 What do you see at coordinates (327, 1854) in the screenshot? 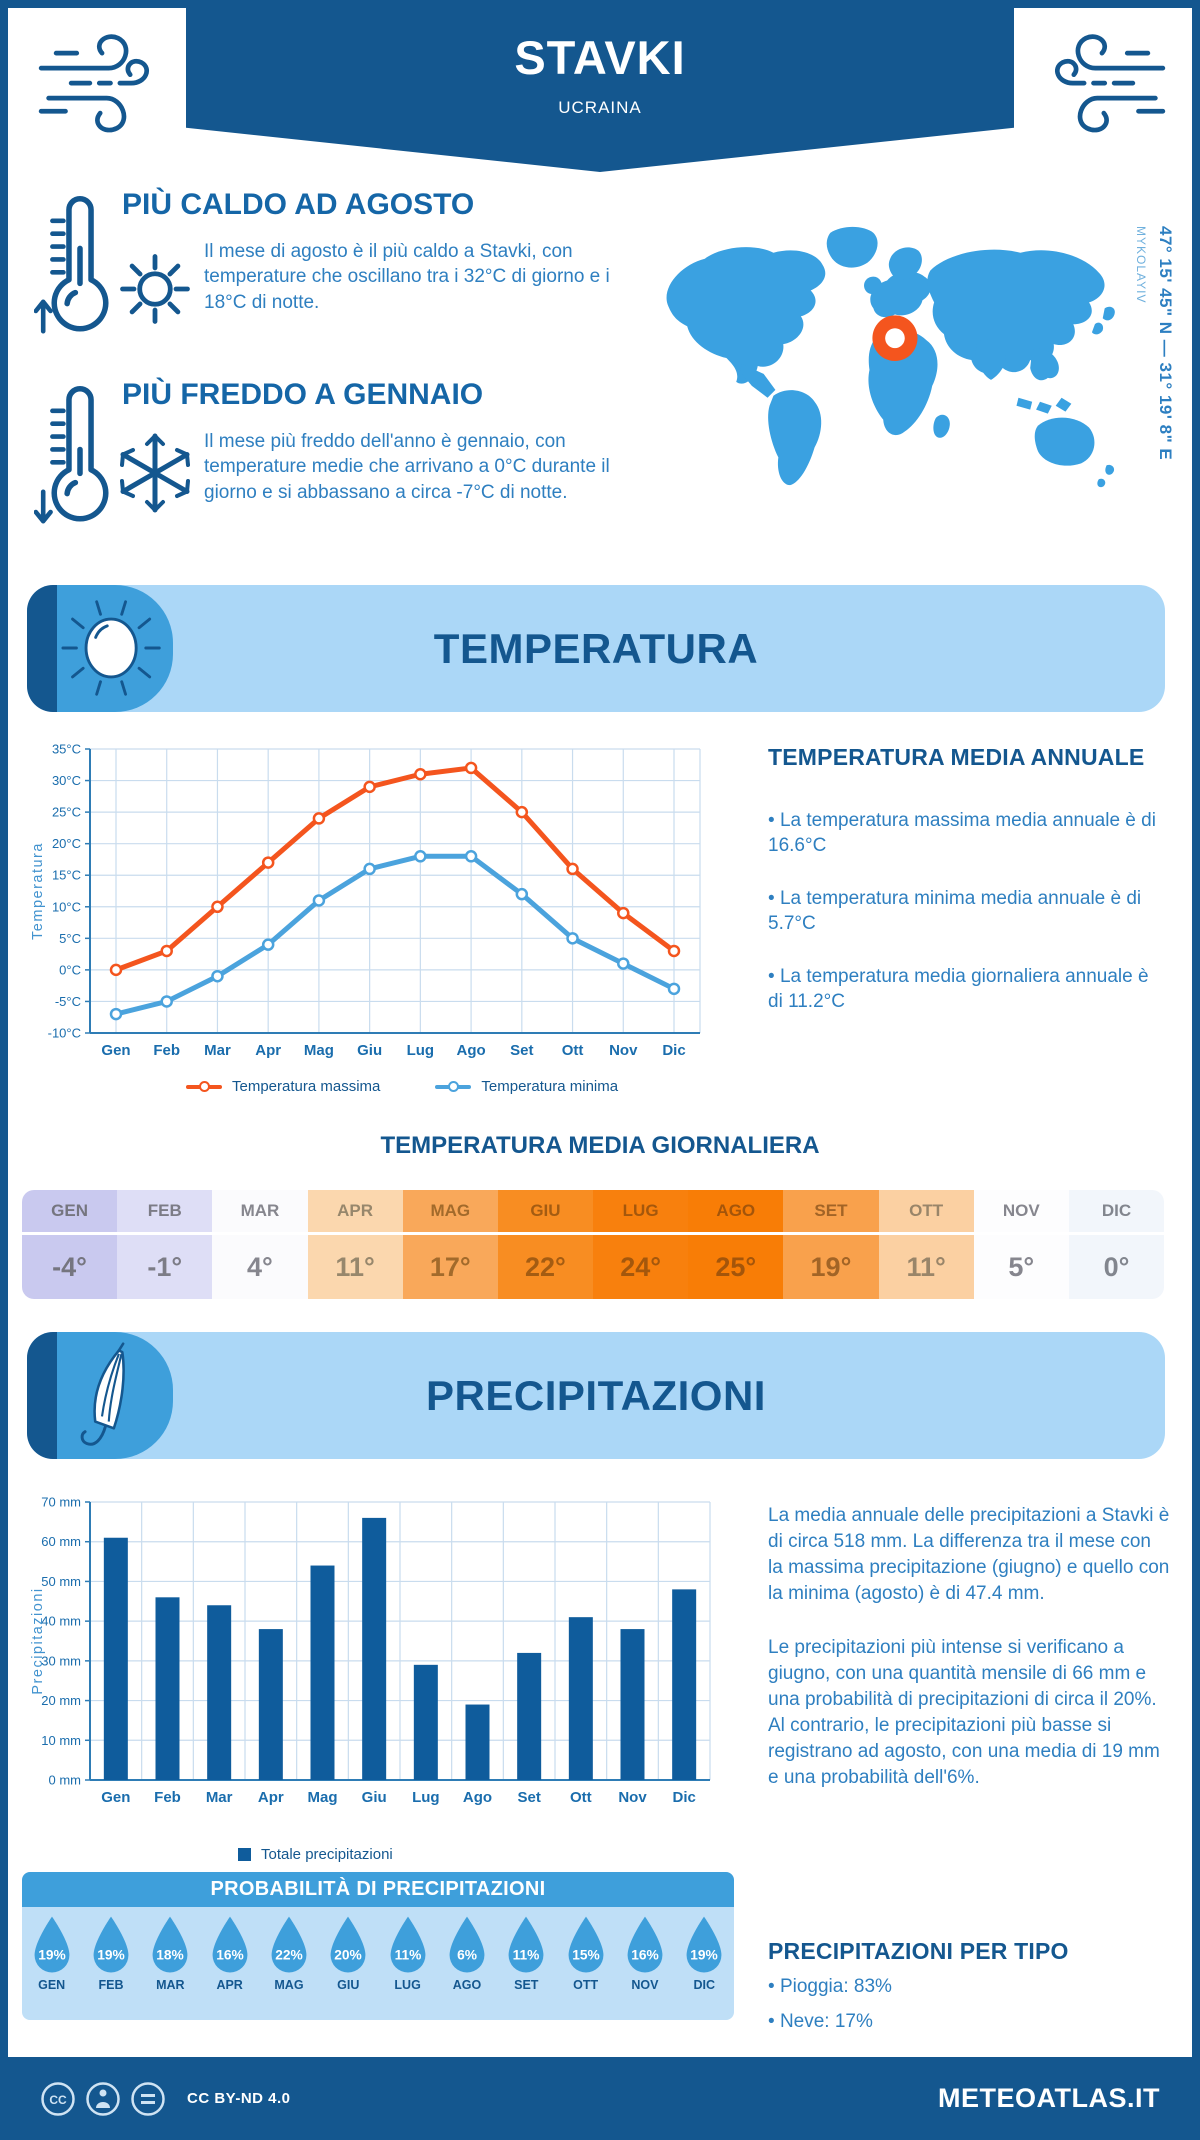
I see `legend-label: Totale precipitazioni` at bounding box center [327, 1854].